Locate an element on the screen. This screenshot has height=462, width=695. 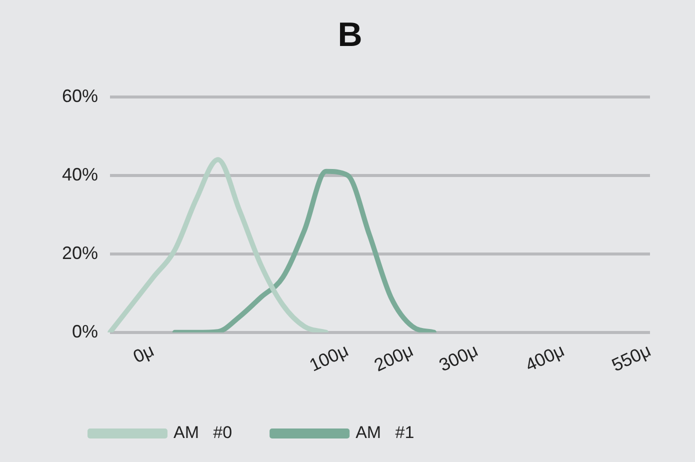
x-tick-label: 550μ is located at coordinates (631, 358).